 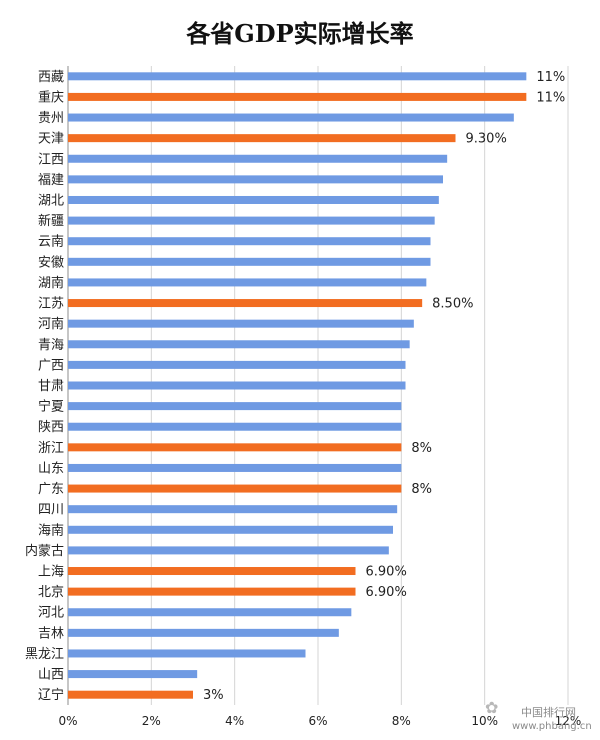 What do you see at coordinates (51, 448) in the screenshot?
I see `y-tick-label: 浙江` at bounding box center [51, 448].